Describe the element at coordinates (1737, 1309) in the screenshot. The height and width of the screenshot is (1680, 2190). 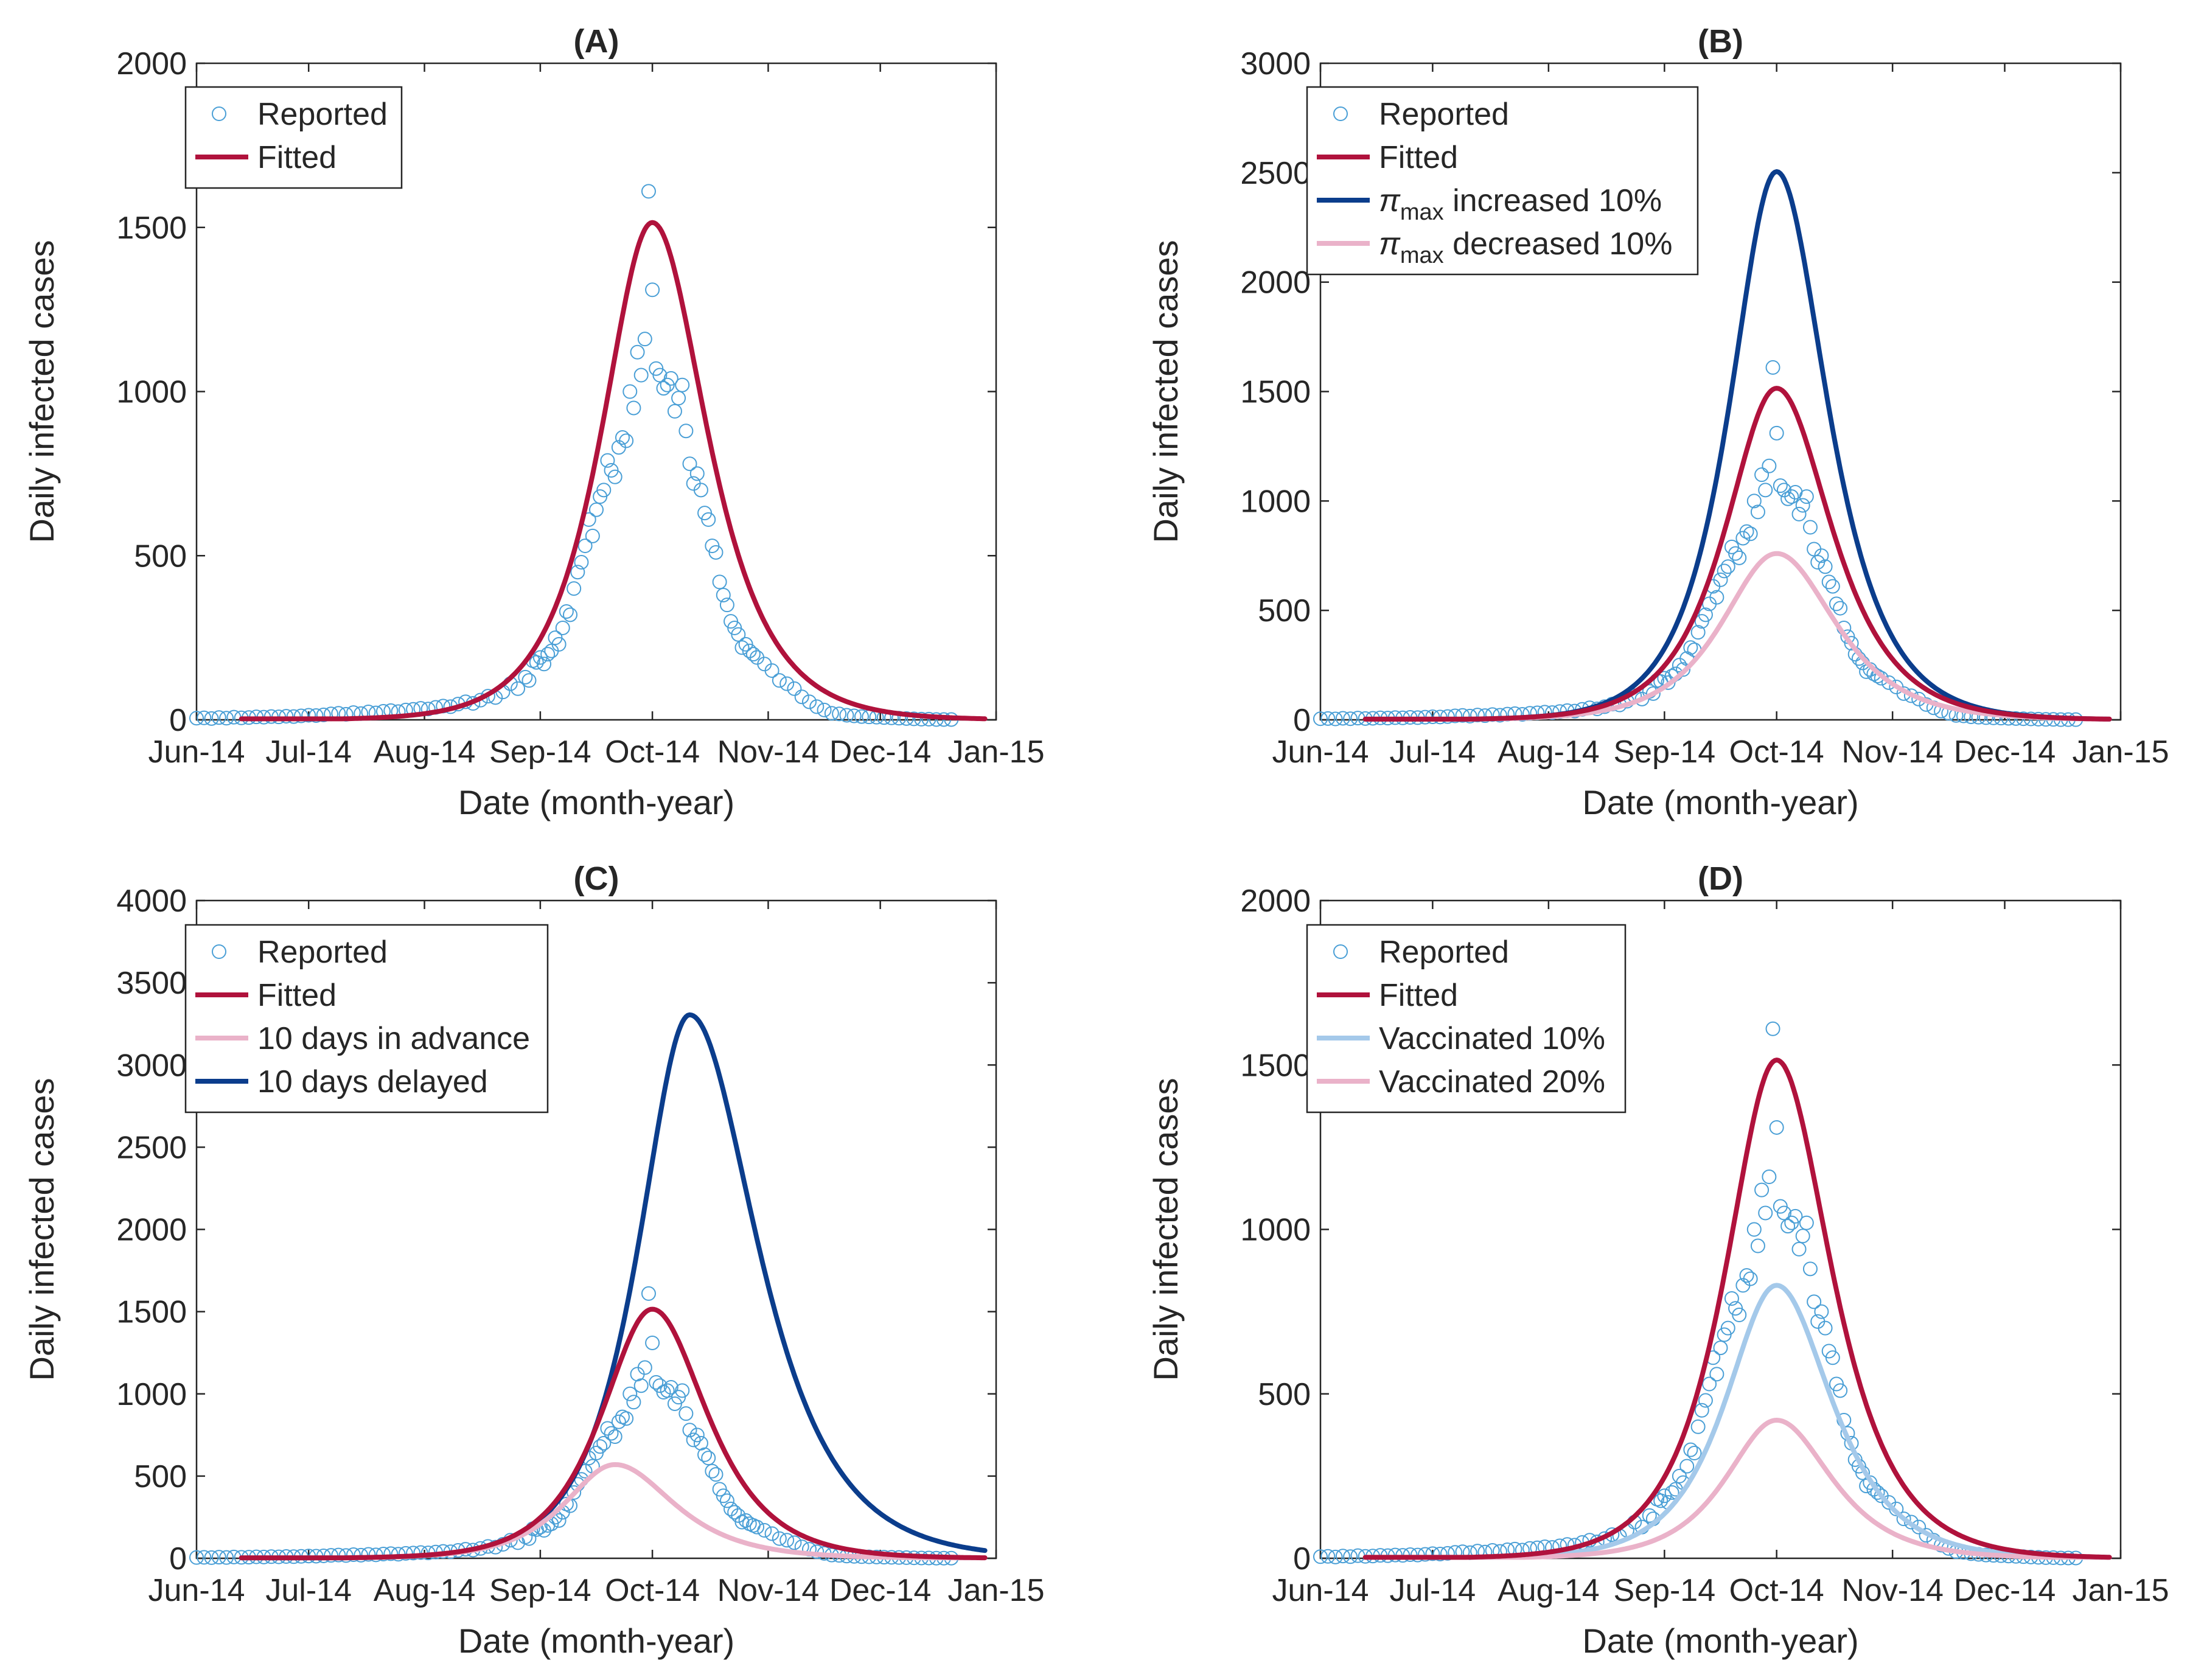
I see `series-line-fitted` at that location.